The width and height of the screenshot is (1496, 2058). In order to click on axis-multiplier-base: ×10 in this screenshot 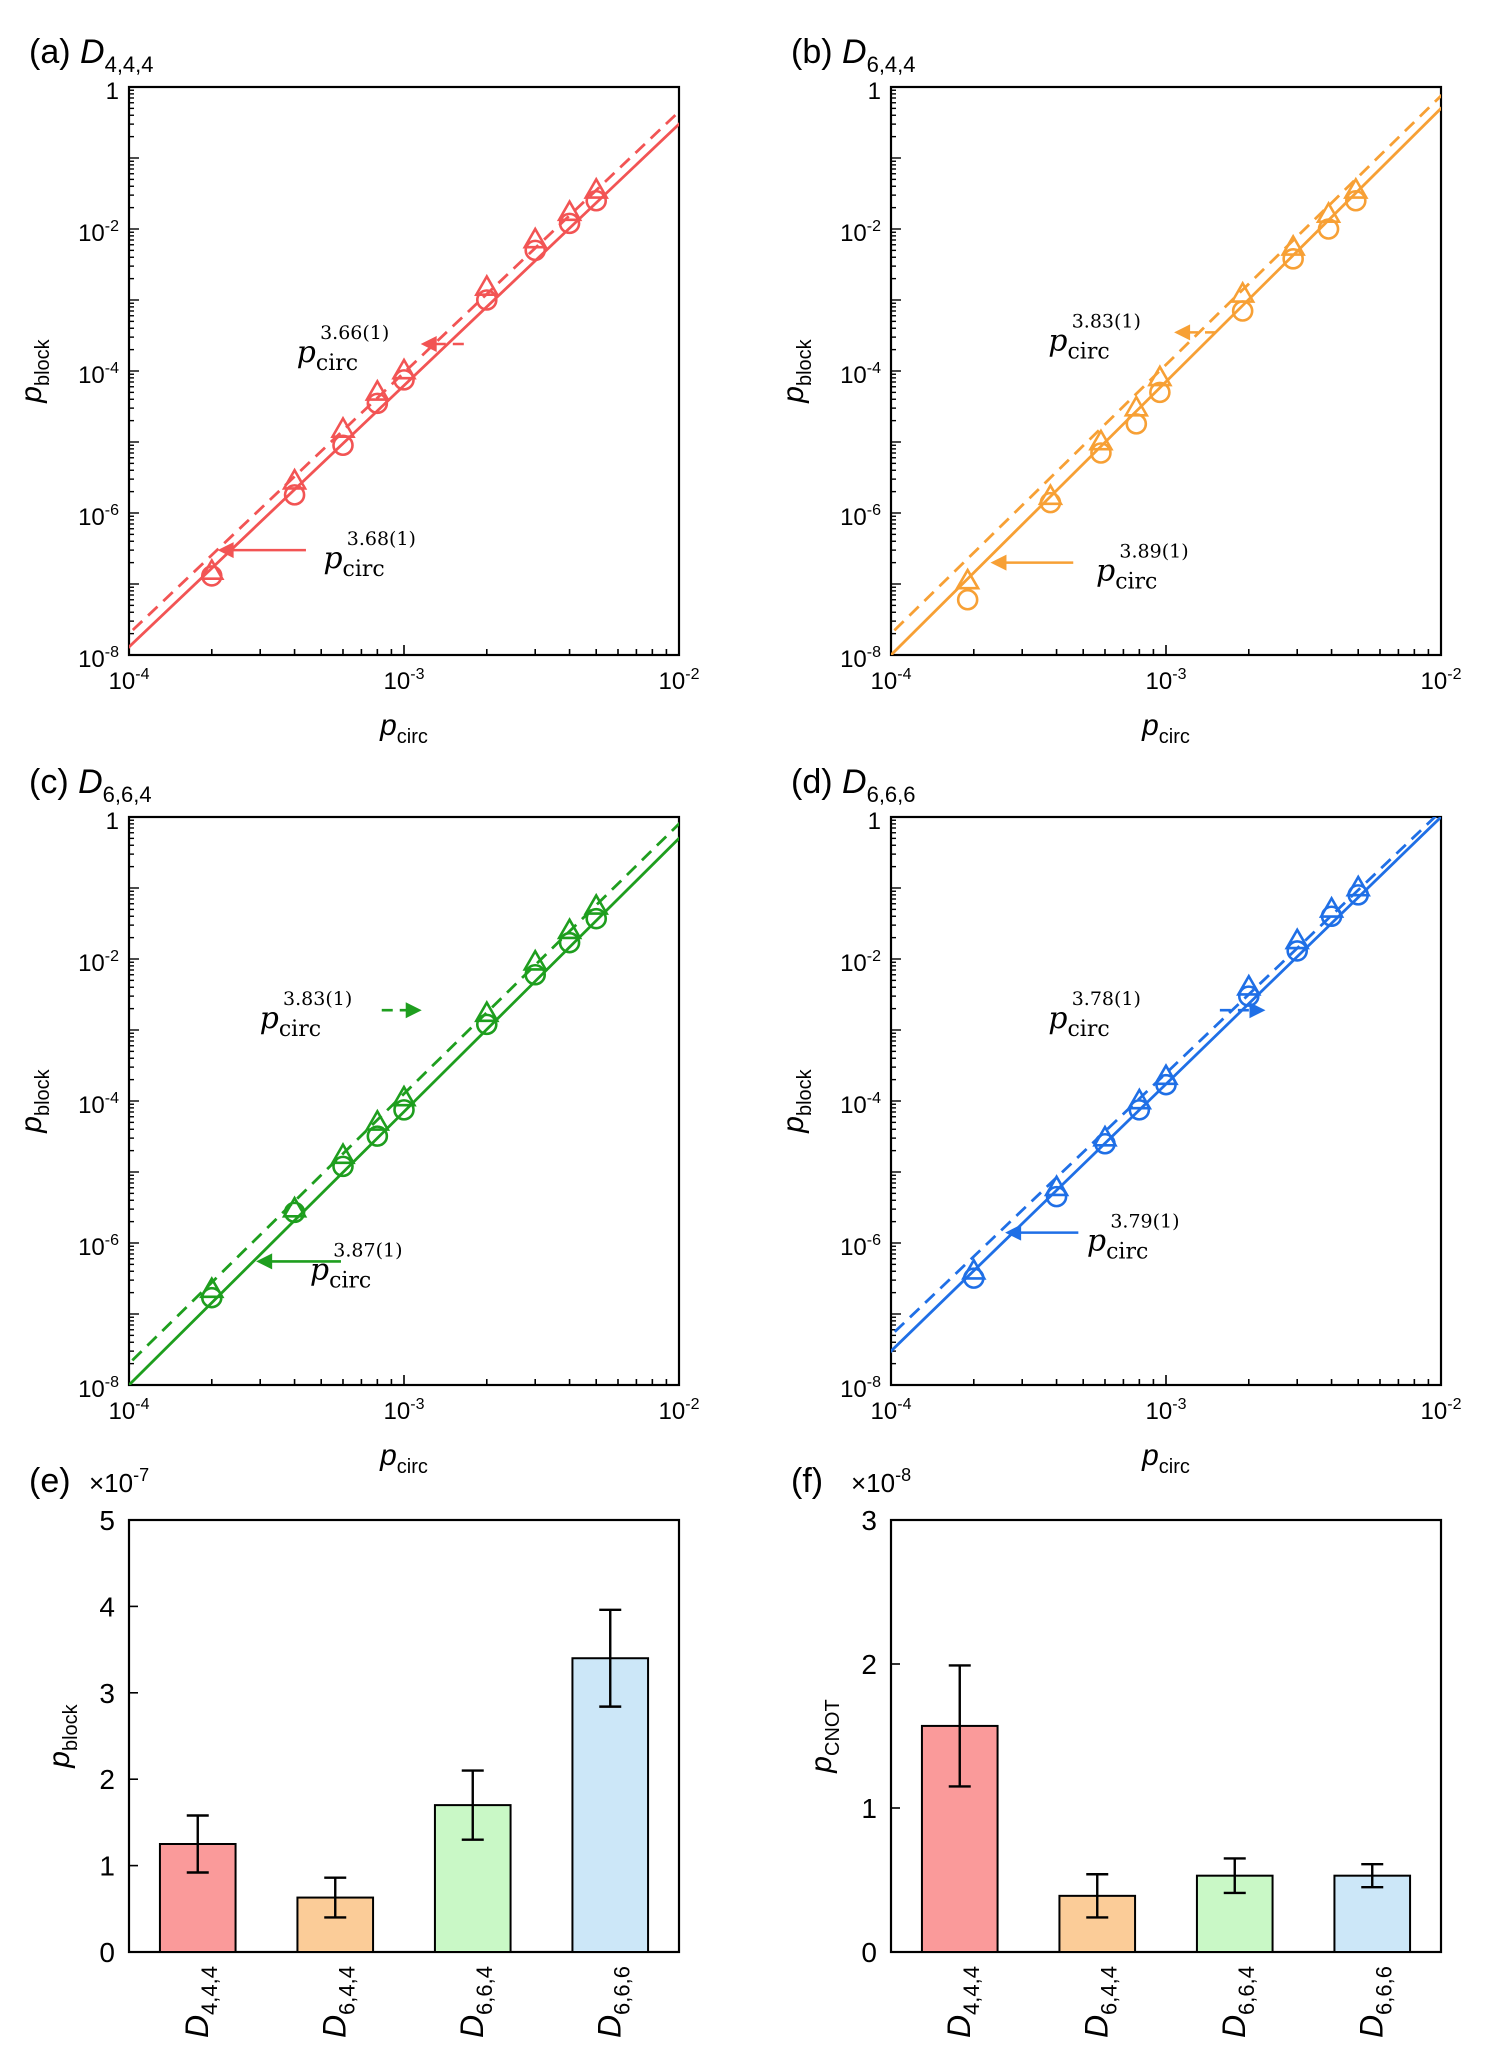, I will do `click(873, 1483)`.